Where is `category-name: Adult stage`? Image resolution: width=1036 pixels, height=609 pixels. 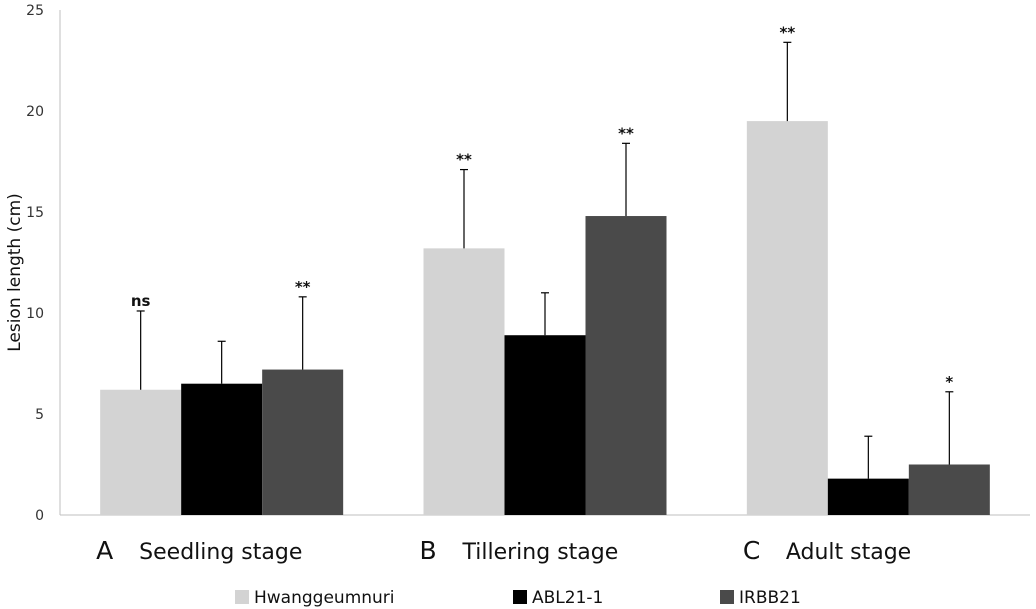 category-name: Adult stage is located at coordinates (848, 552).